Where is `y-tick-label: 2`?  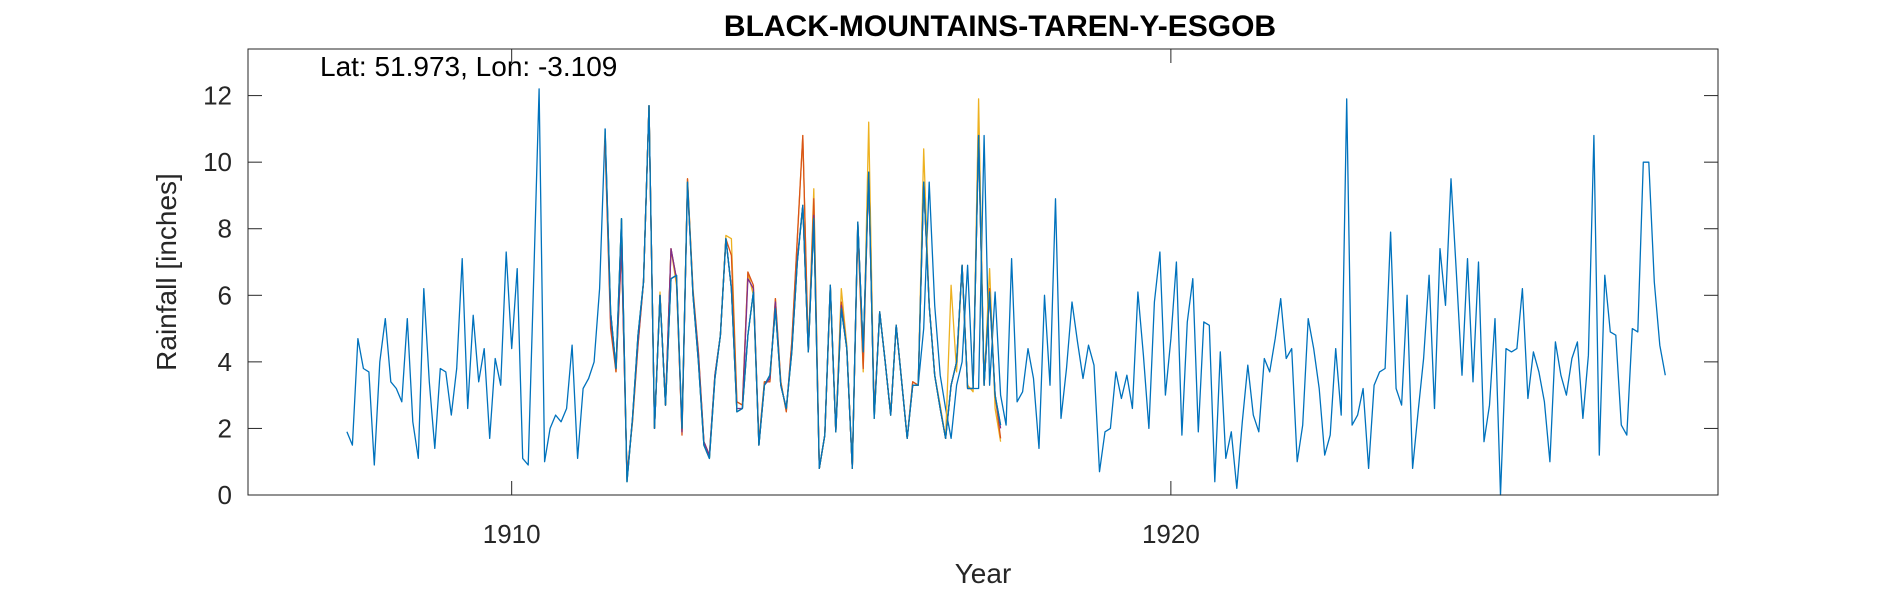
y-tick-label: 2 is located at coordinates (225, 428).